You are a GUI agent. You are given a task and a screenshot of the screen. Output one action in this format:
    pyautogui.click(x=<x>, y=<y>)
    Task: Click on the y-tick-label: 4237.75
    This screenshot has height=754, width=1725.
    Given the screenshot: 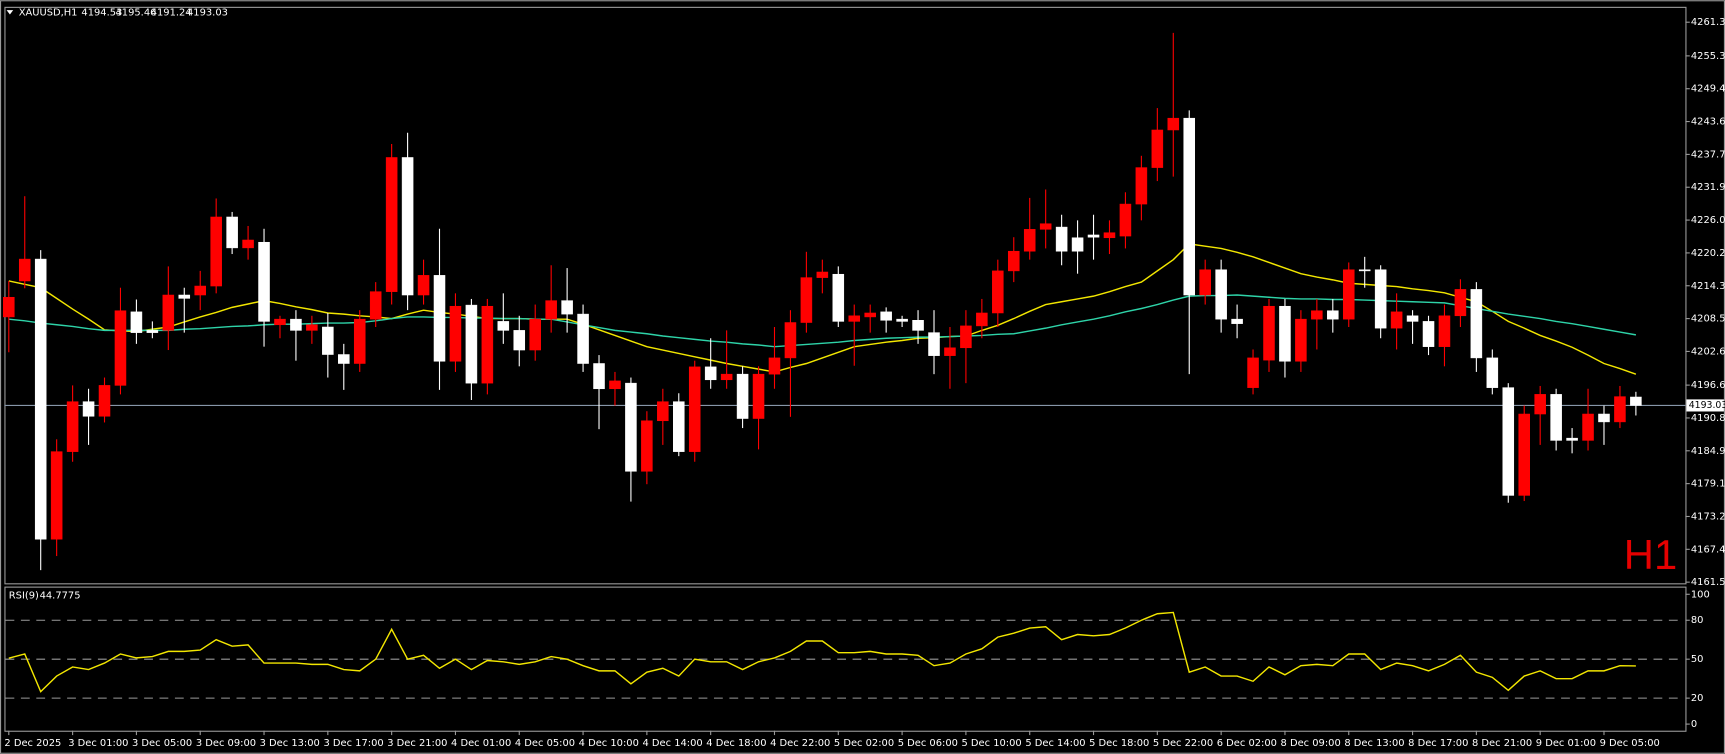 What is the action you would take?
    pyautogui.click(x=1708, y=154)
    